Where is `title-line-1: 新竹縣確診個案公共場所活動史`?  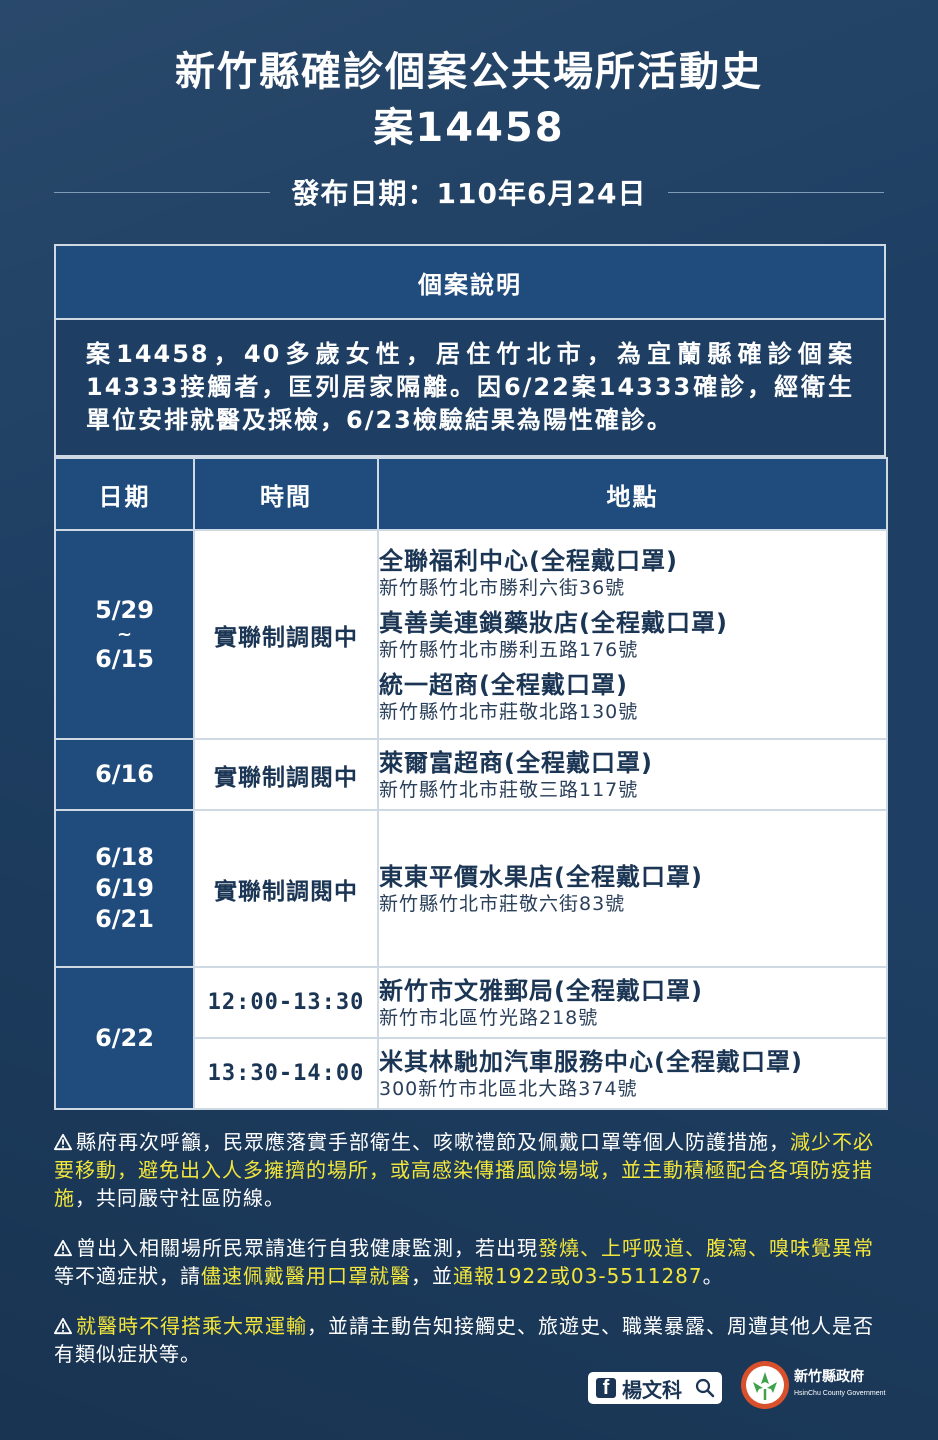 title-line-1: 新竹縣確診個案公共場所活動史 is located at coordinates (469, 72).